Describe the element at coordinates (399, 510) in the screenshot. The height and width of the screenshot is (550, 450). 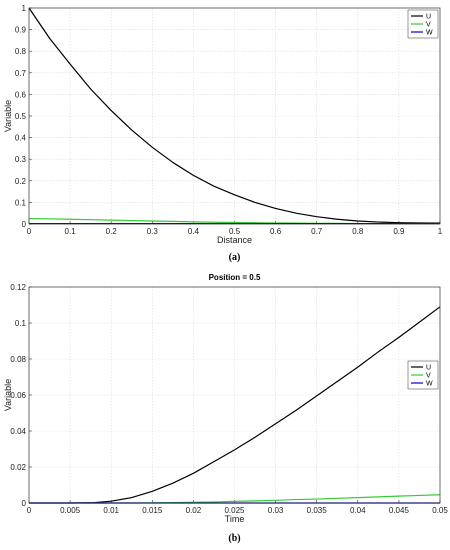
I see `x-tick-label: 0.045` at that location.